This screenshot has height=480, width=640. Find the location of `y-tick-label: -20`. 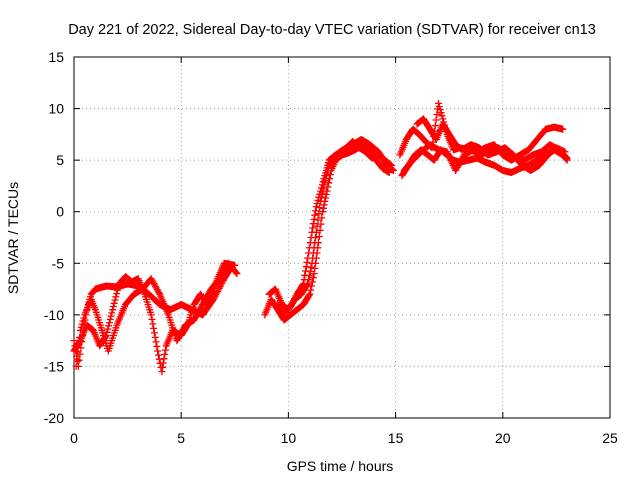

y-tick-label: -20 is located at coordinates (54, 418).